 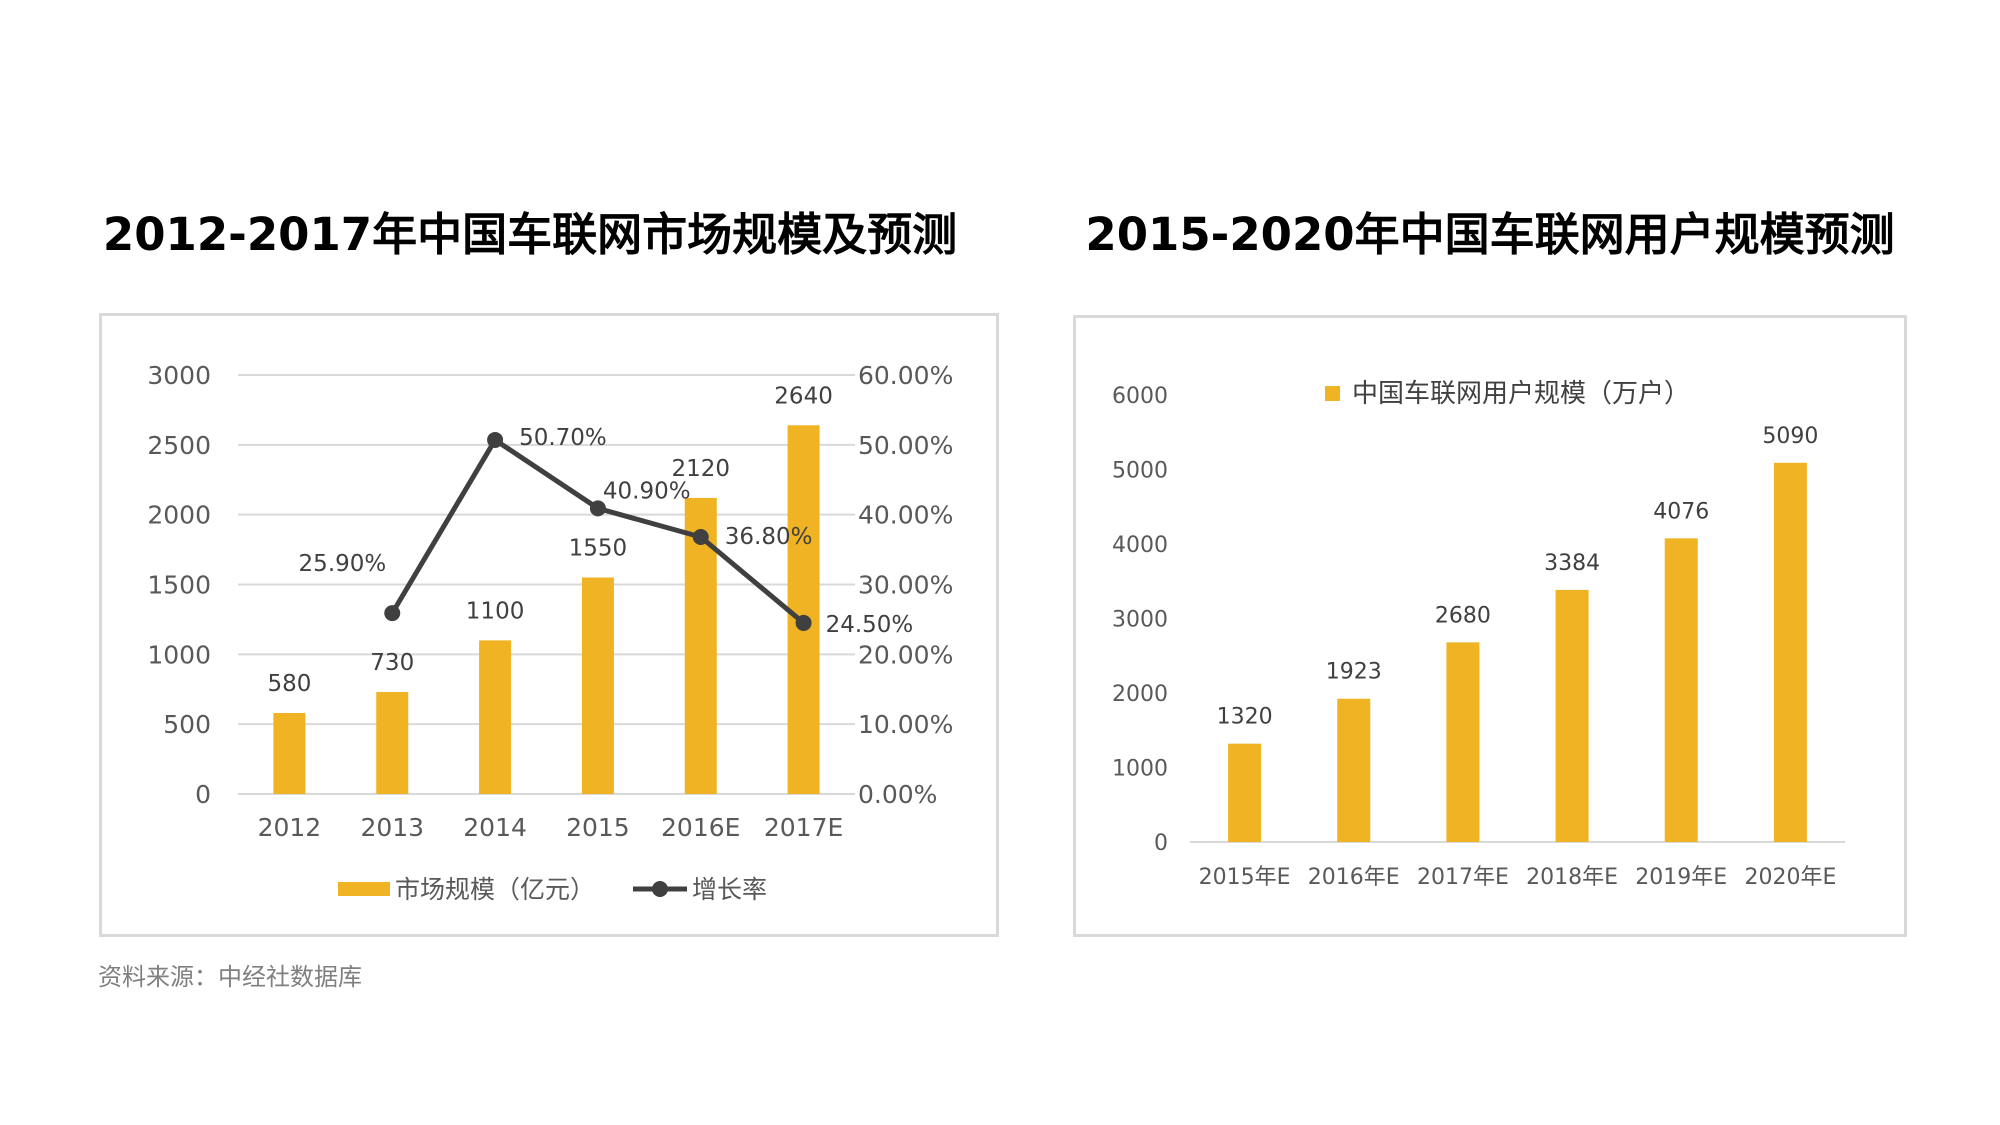 What do you see at coordinates (495, 827) in the screenshot?
I see `chart1-xtick: 2014` at bounding box center [495, 827].